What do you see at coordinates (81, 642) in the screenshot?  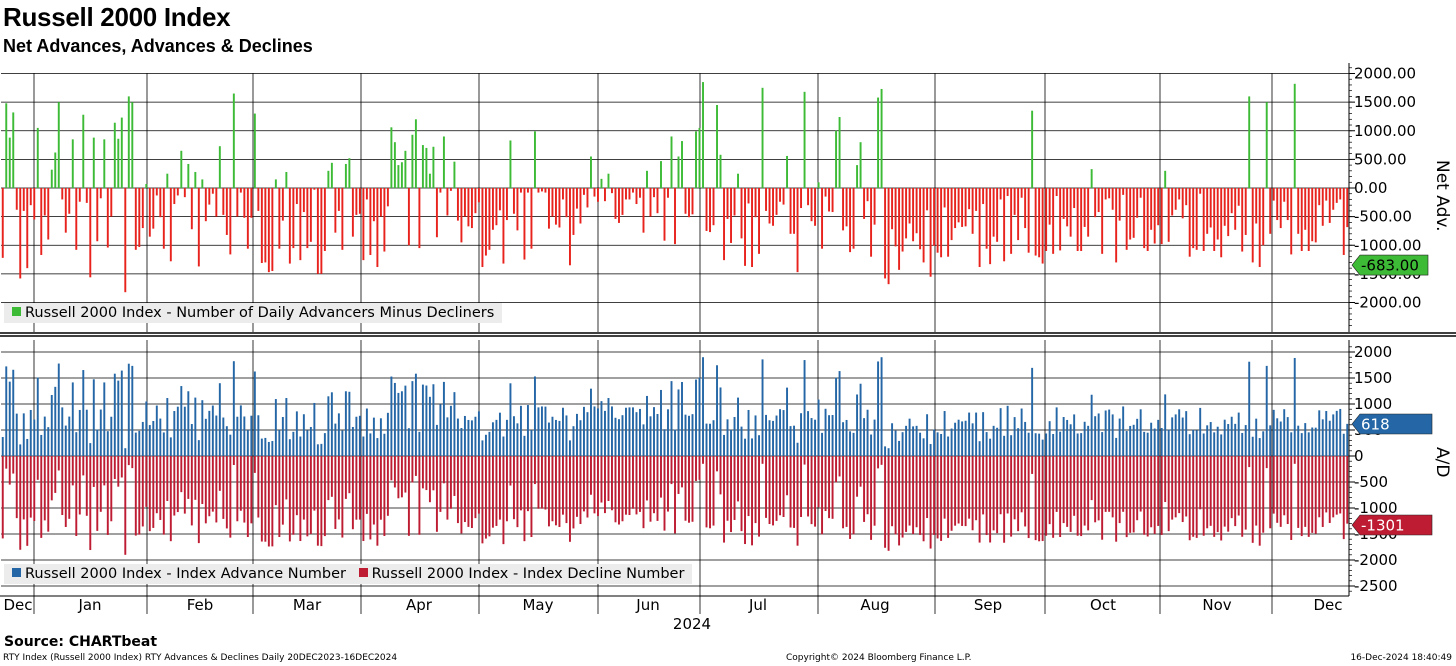 I see `source-note: Source: CHARTbeat` at bounding box center [81, 642].